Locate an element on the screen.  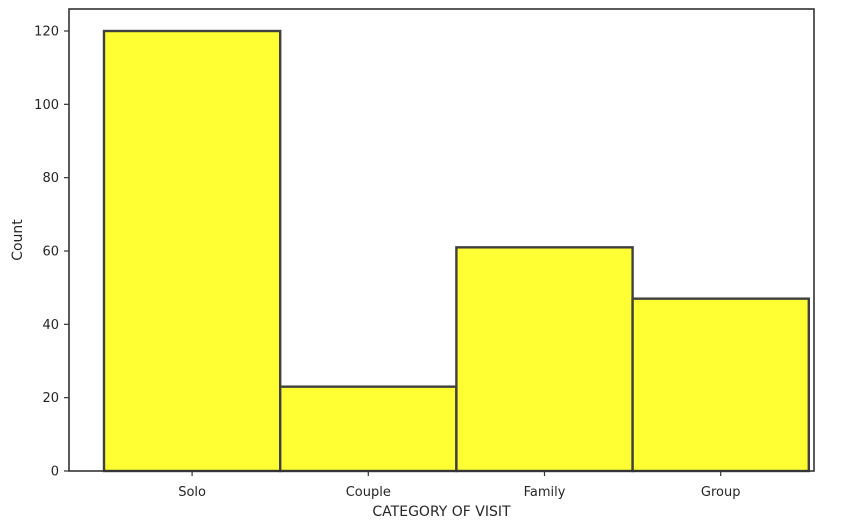
y-axis-label: Count is located at coordinates (18, 240).